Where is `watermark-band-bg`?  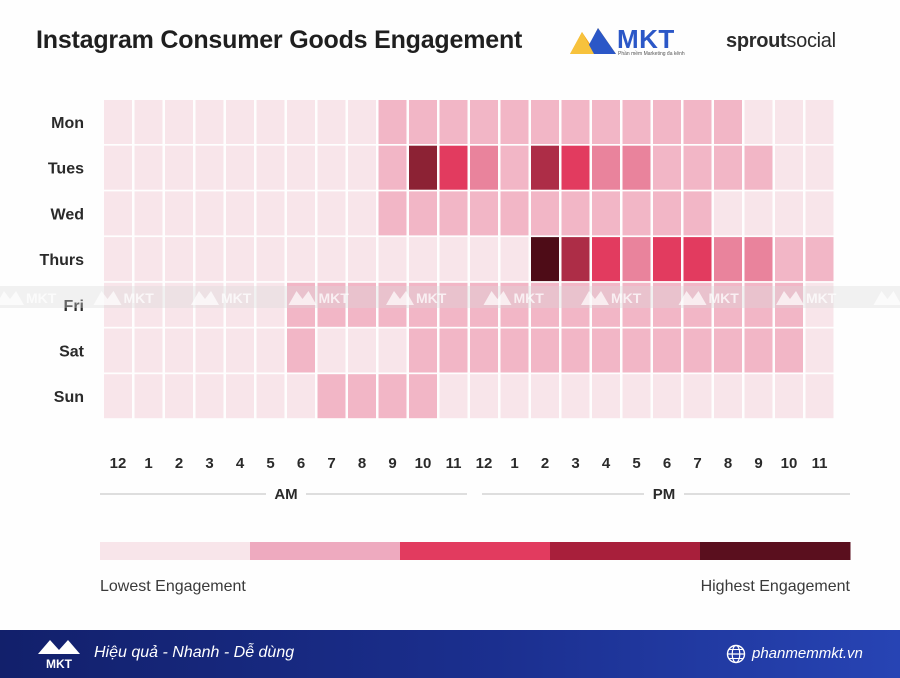
watermark-band-bg is located at coordinates (450, 297).